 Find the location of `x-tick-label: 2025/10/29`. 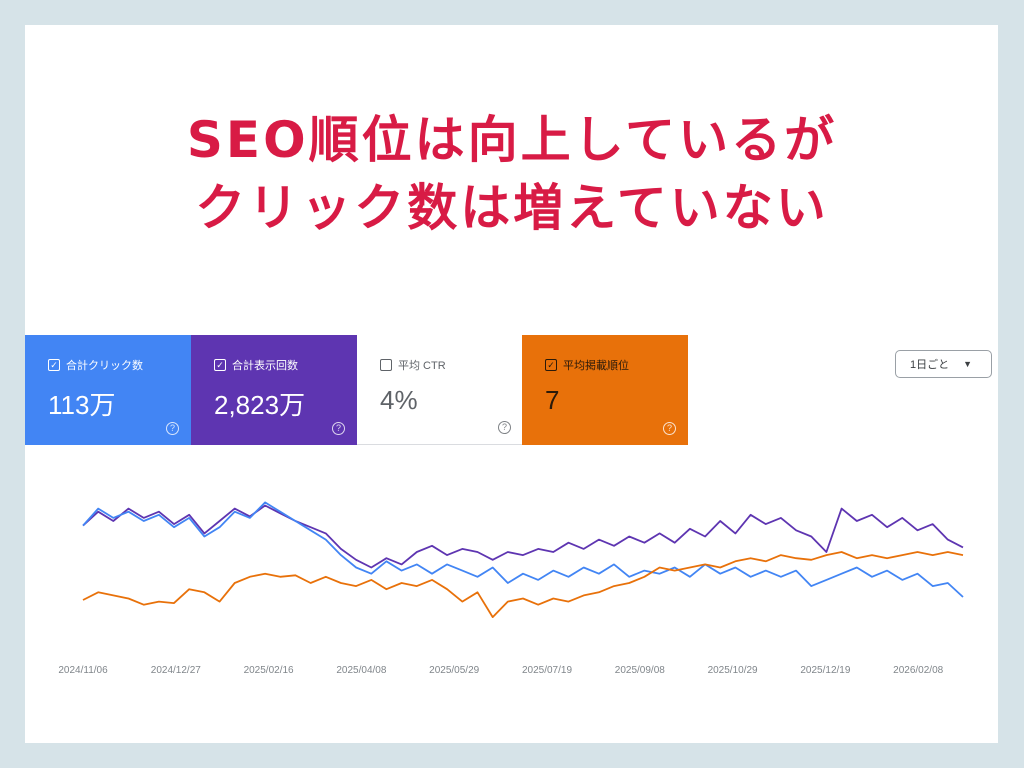

x-tick-label: 2025/10/29 is located at coordinates (733, 670).